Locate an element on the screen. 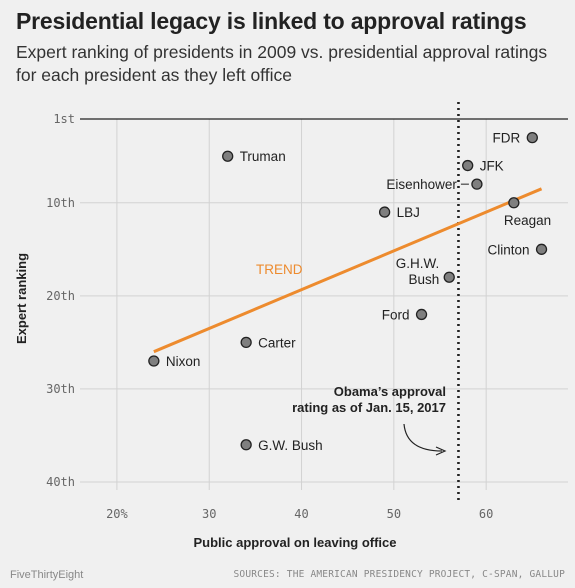 This screenshot has height=588, width=575. point-ford is located at coordinates (421, 314).